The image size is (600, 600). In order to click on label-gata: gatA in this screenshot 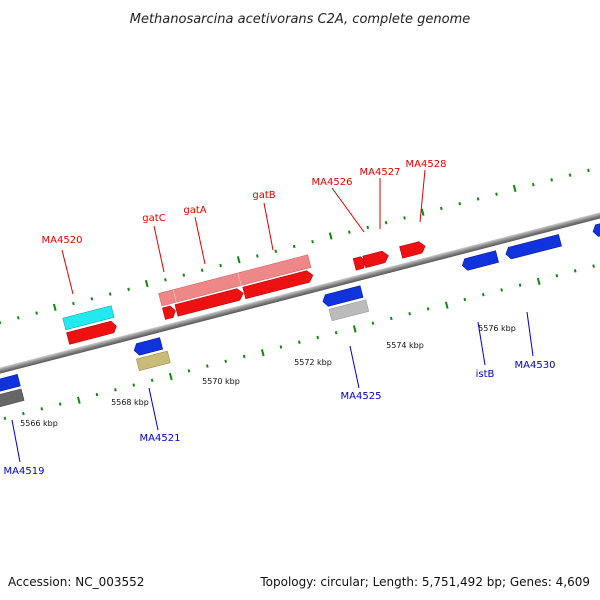, I will do `click(194, 210)`.